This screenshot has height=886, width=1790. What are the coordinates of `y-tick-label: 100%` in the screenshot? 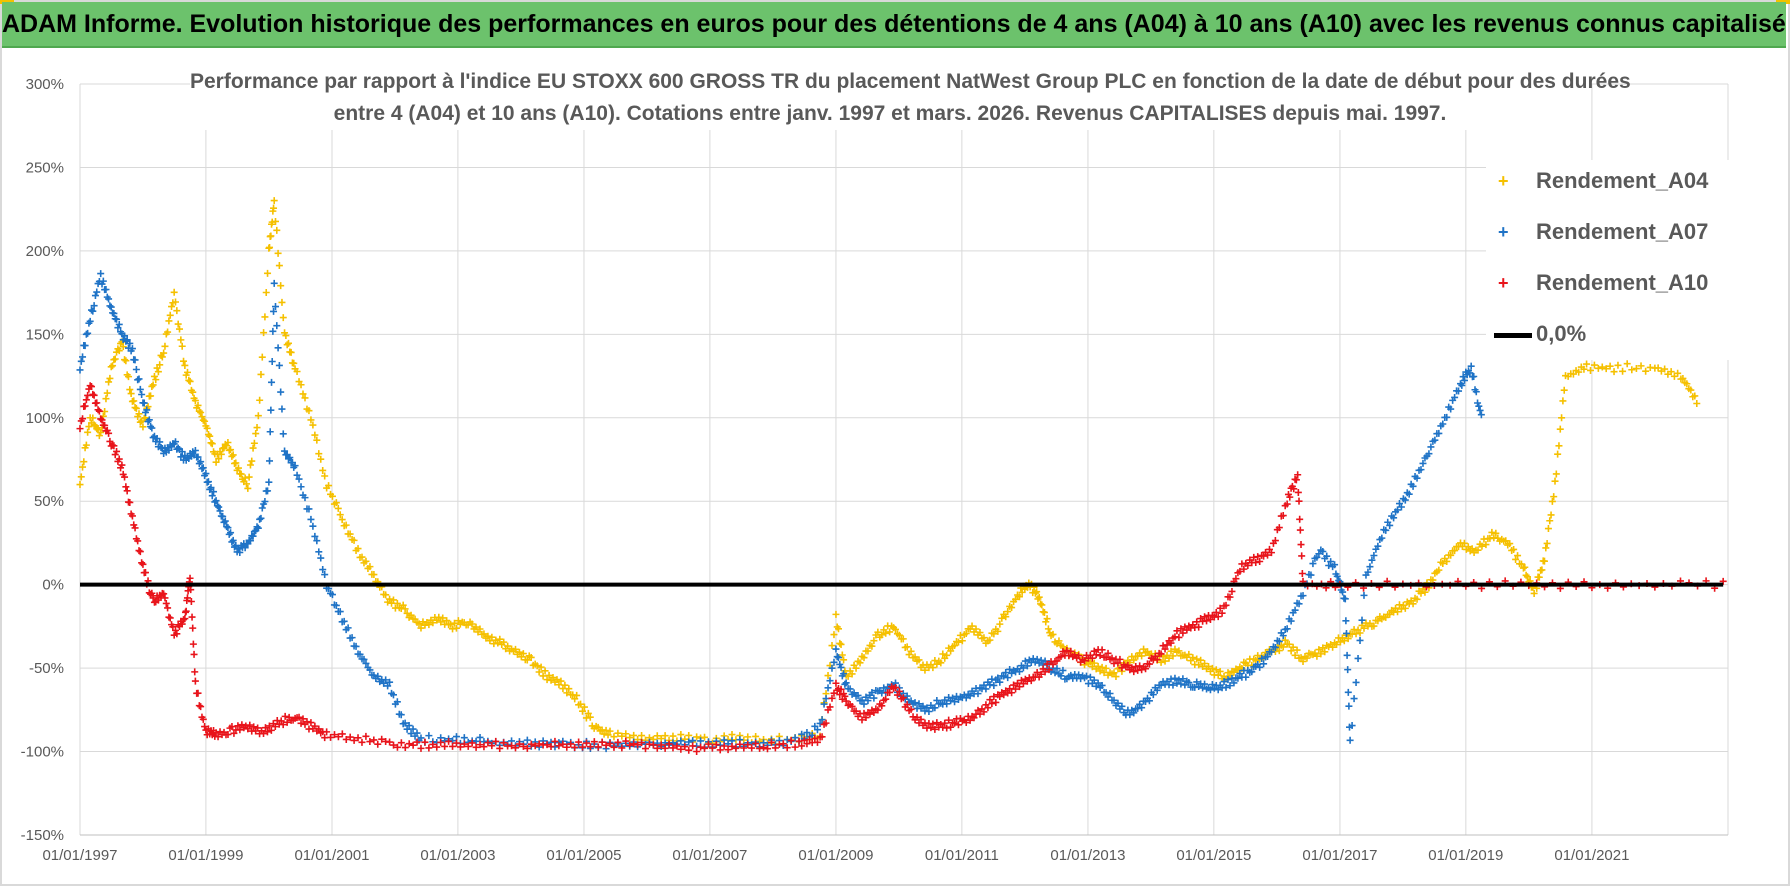 It's located at (45, 418).